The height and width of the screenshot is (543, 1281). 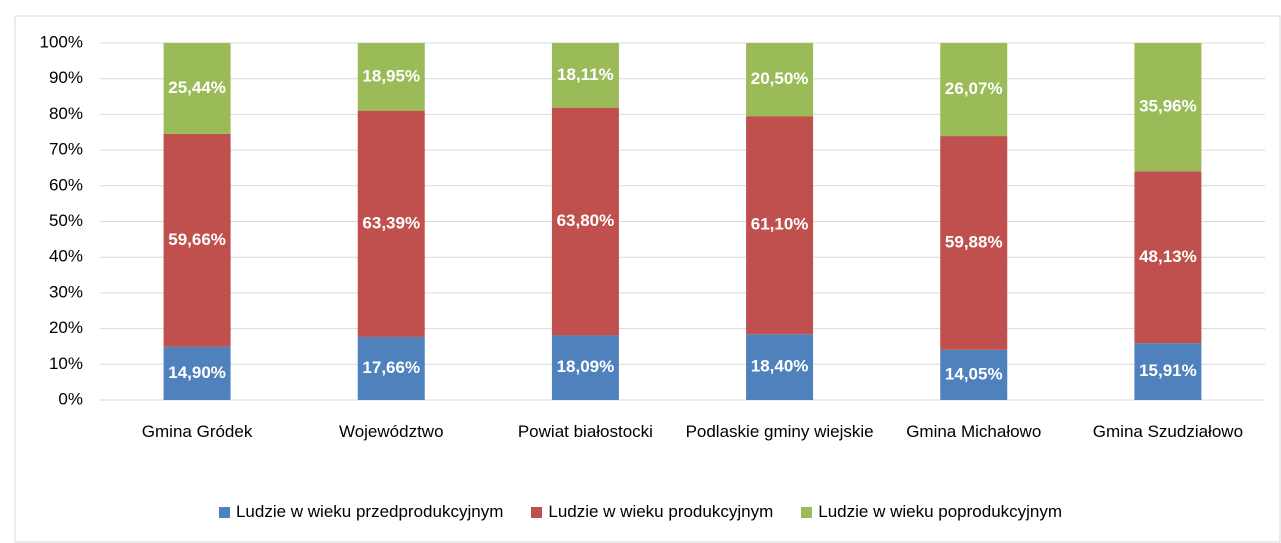 I want to click on data-label: 63,39%, so click(x=391, y=222).